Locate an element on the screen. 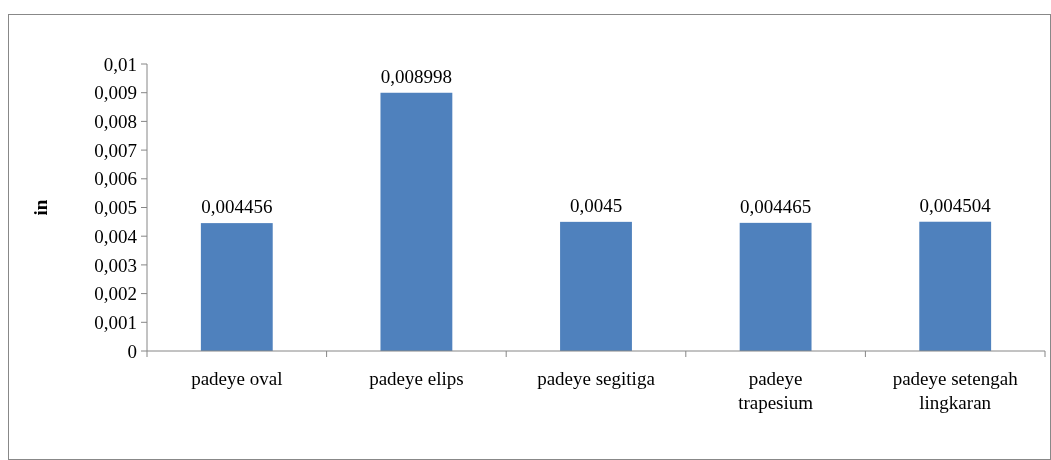 This screenshot has height=460, width=1051. y-tick-label: 0,008 is located at coordinates (115, 122).